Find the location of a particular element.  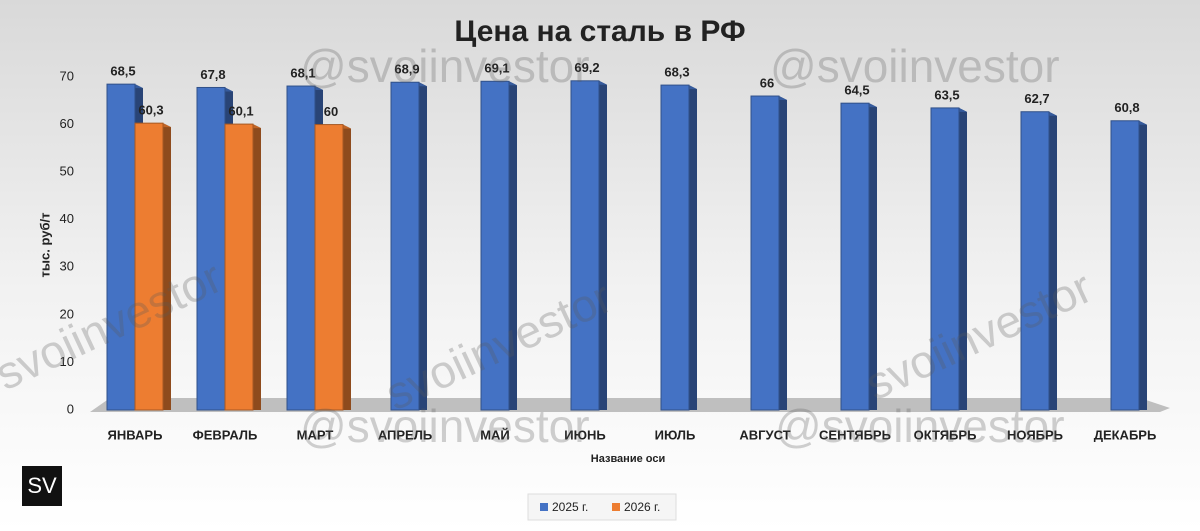

legend-box is located at coordinates (602, 507).